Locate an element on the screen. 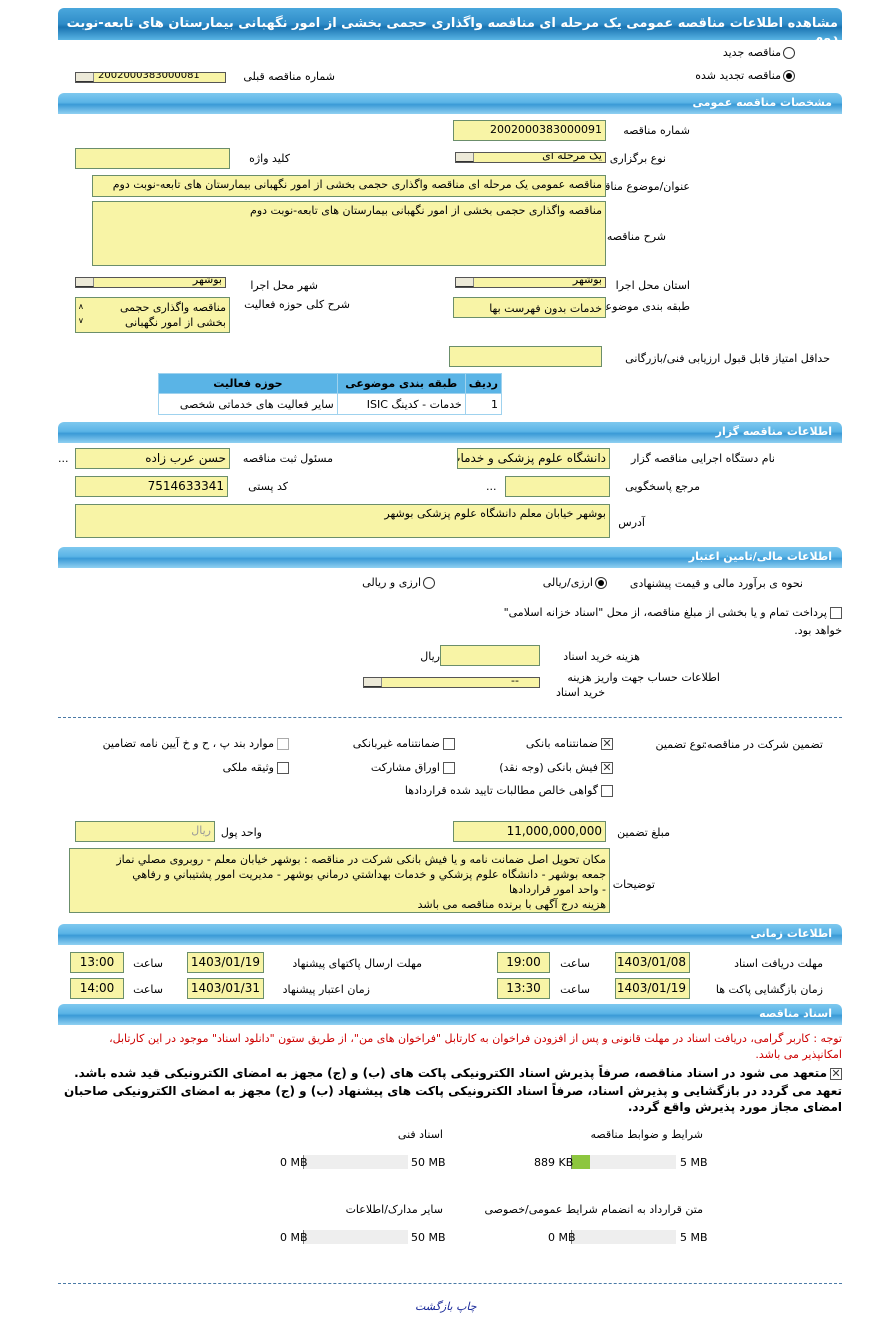 The image size is (895, 1326). tender-number-field: 2002000383000091 is located at coordinates (529, 130).